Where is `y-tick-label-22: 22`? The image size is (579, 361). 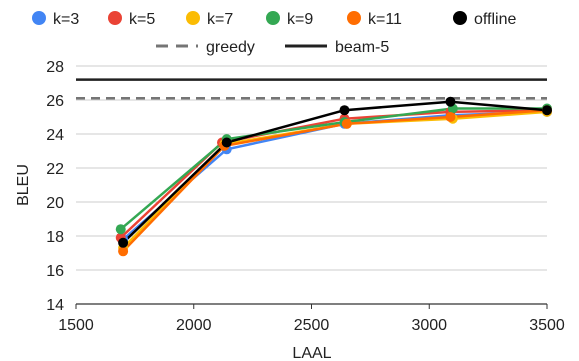
y-tick-label-22: 22 is located at coordinates (55, 169).